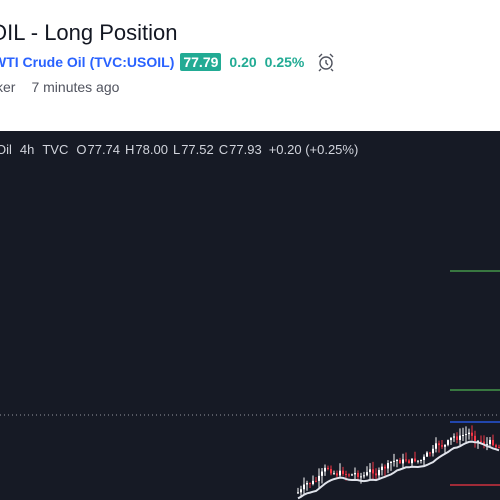  Describe the element at coordinates (27, 149) in the screenshot. I see `legend-interval: 4h` at that location.